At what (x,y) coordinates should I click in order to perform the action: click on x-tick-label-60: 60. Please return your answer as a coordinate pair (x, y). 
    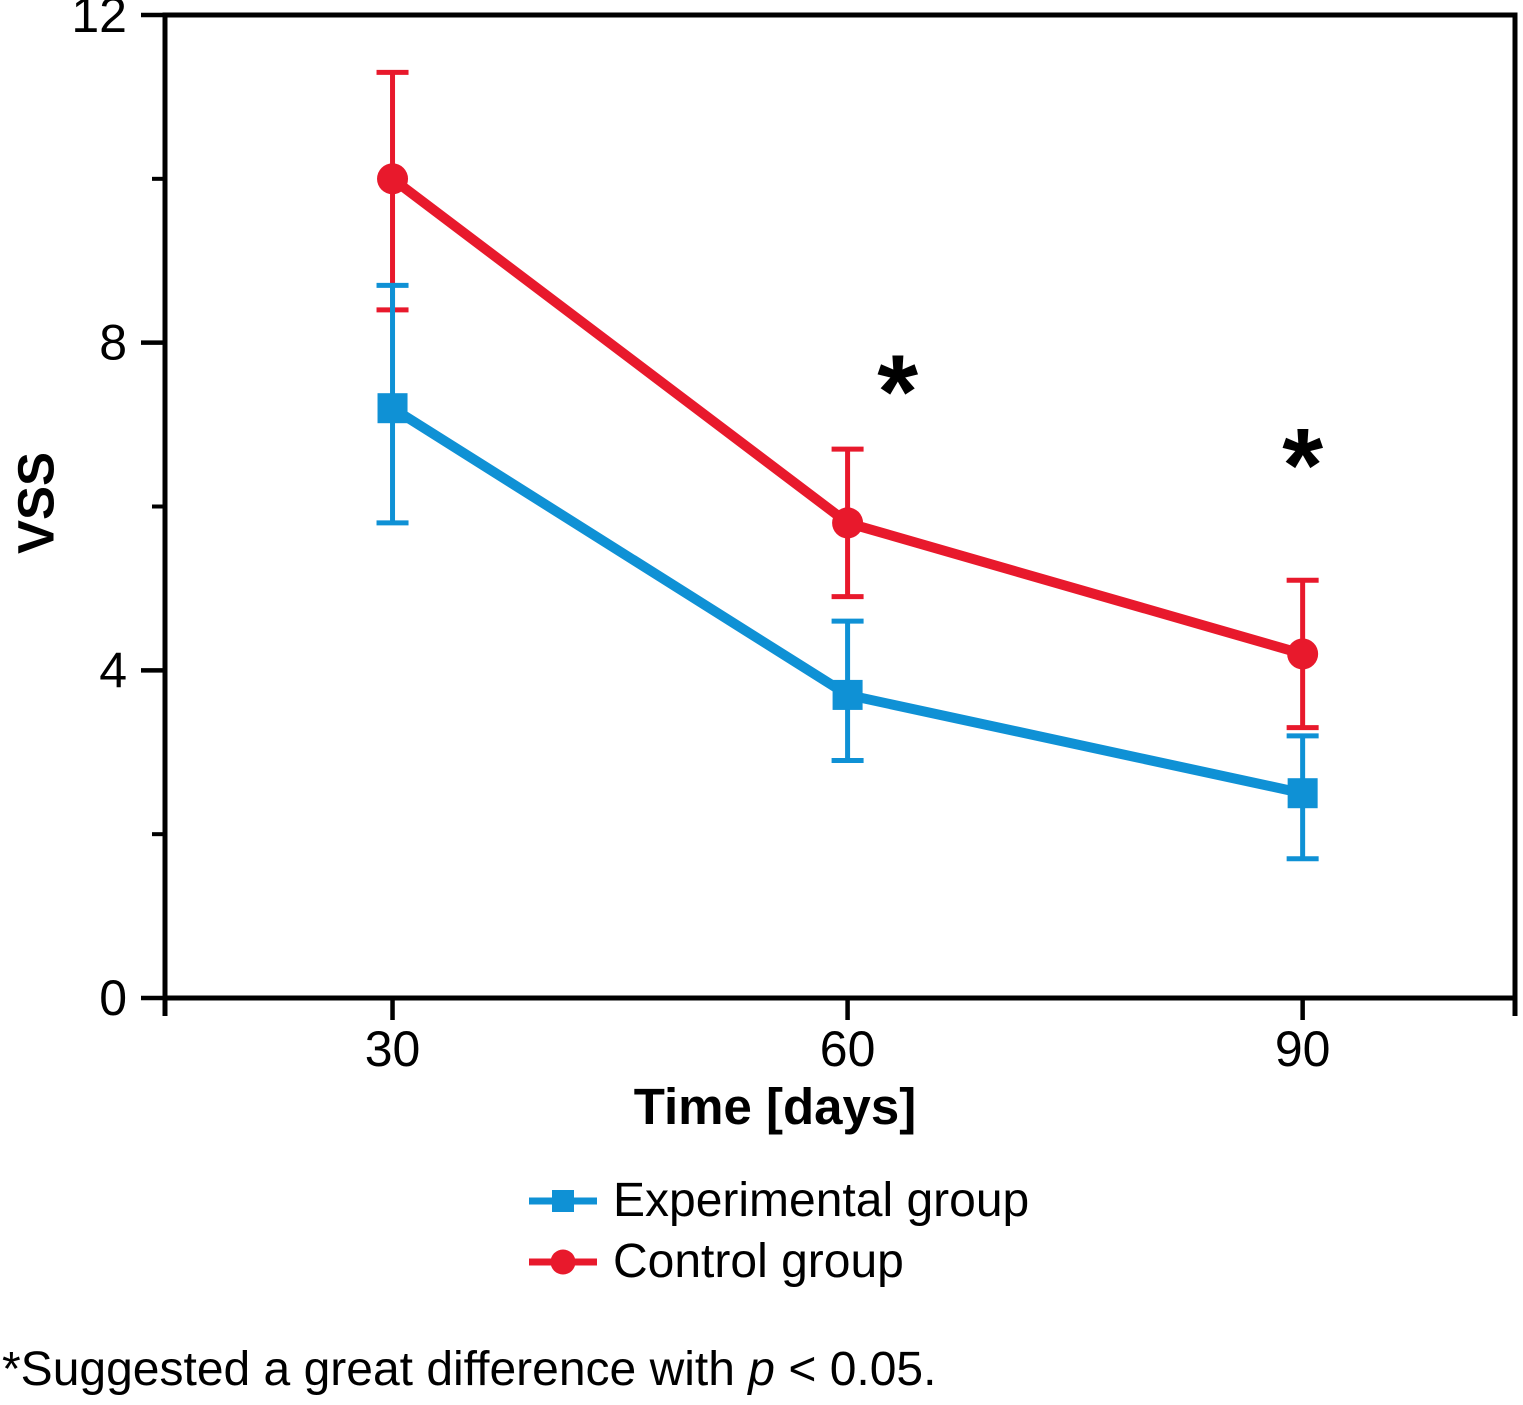
    Looking at the image, I should click on (848, 1049).